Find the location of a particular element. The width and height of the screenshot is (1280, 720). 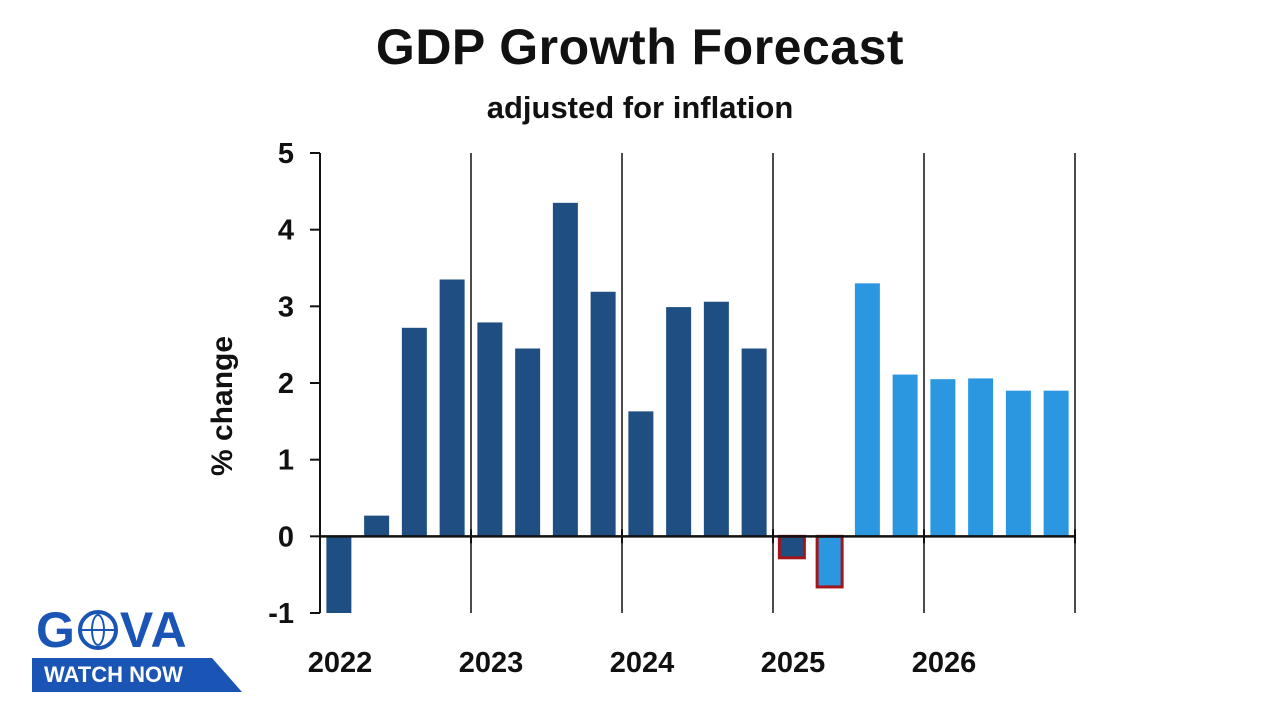

y-tick-label: 1 is located at coordinates (286, 461).